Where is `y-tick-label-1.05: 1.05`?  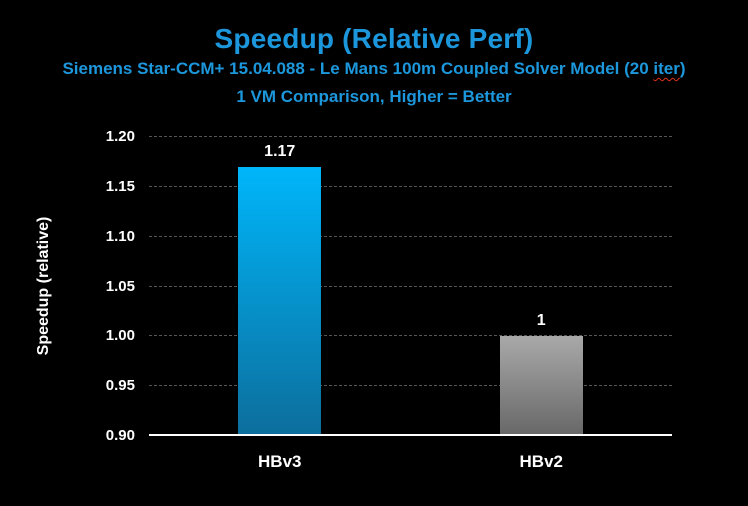
y-tick-label-1.05: 1.05 is located at coordinates (120, 286).